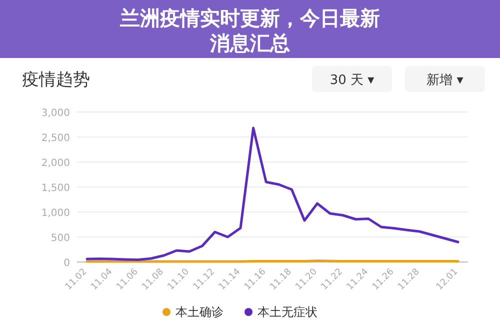  I want to click on y-tick-label: 1,500, so click(55, 188).